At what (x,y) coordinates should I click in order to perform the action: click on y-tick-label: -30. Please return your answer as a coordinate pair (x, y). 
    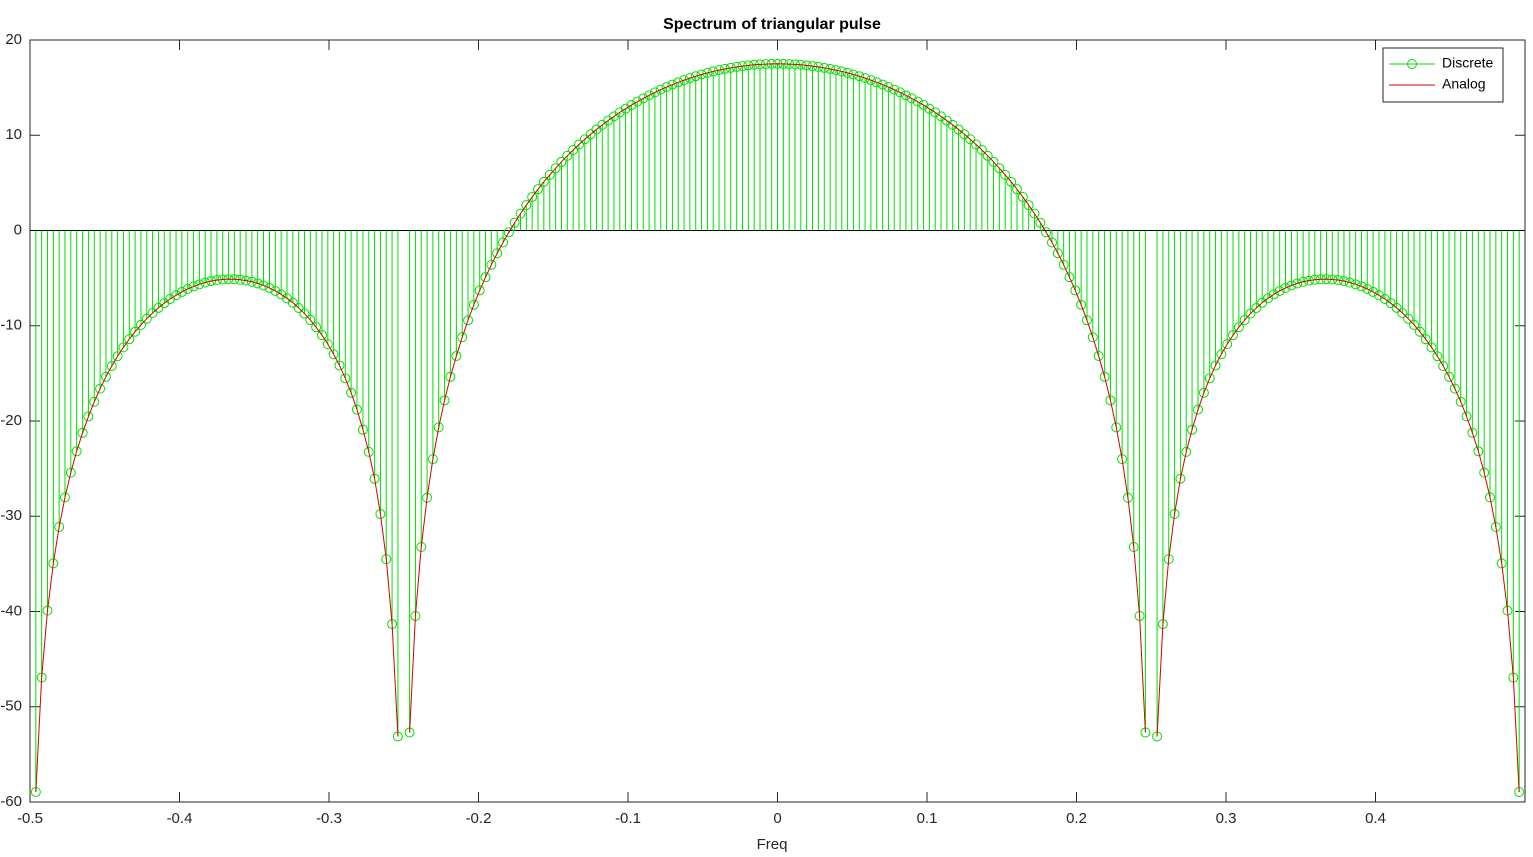
    Looking at the image, I should click on (11, 515).